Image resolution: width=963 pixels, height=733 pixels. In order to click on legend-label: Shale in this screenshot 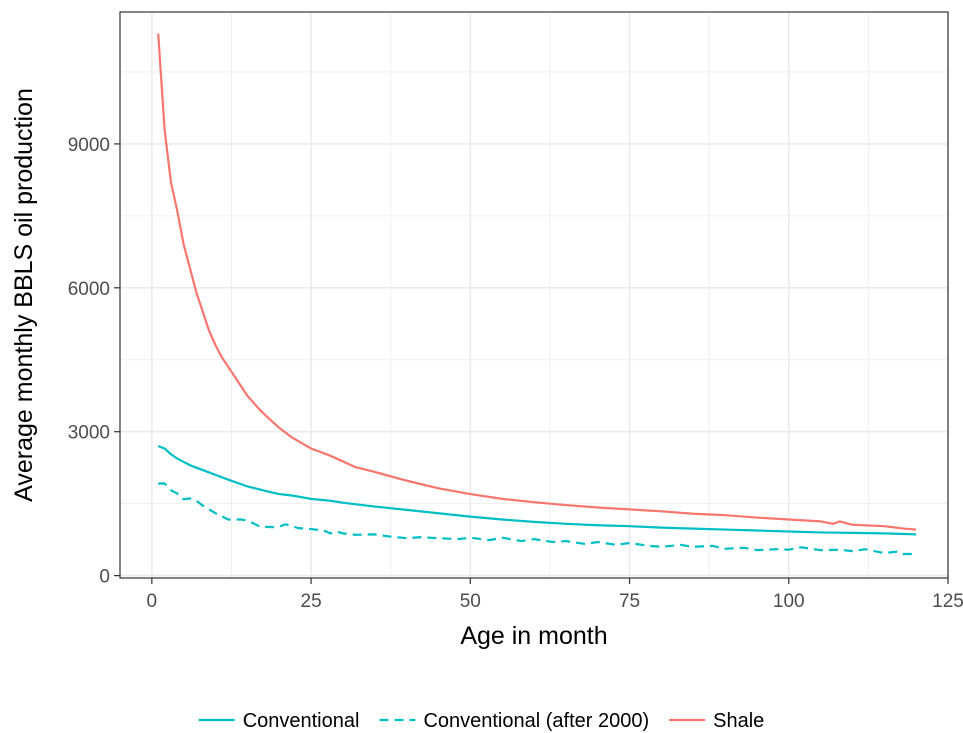, I will do `click(738, 721)`.